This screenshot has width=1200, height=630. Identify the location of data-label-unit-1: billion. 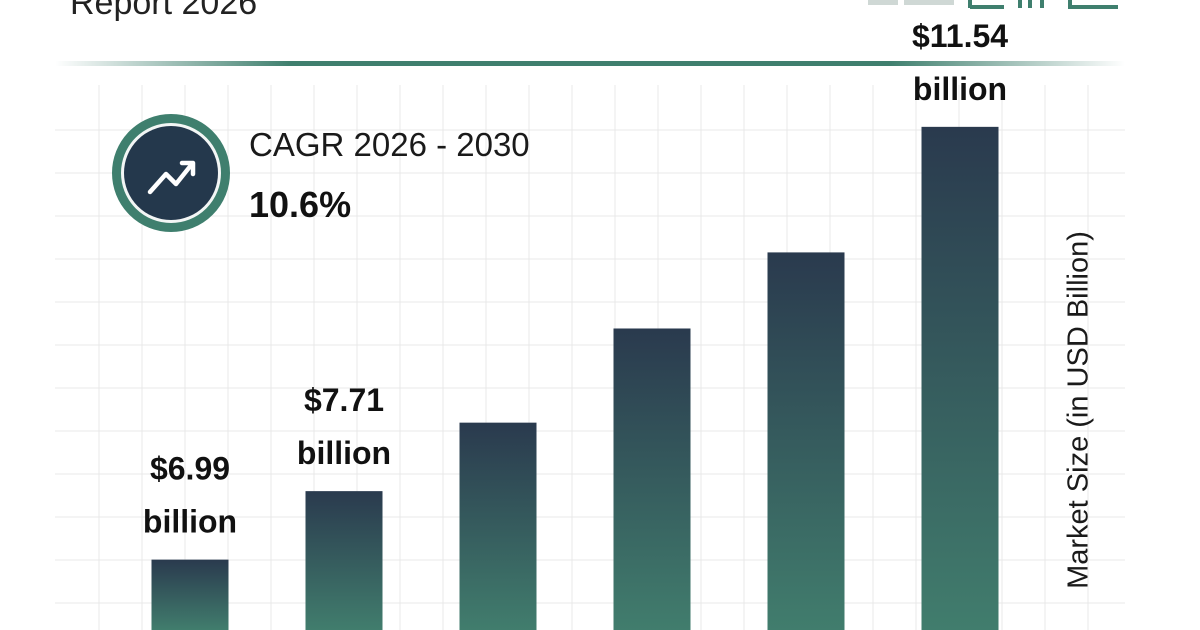
(190, 522).